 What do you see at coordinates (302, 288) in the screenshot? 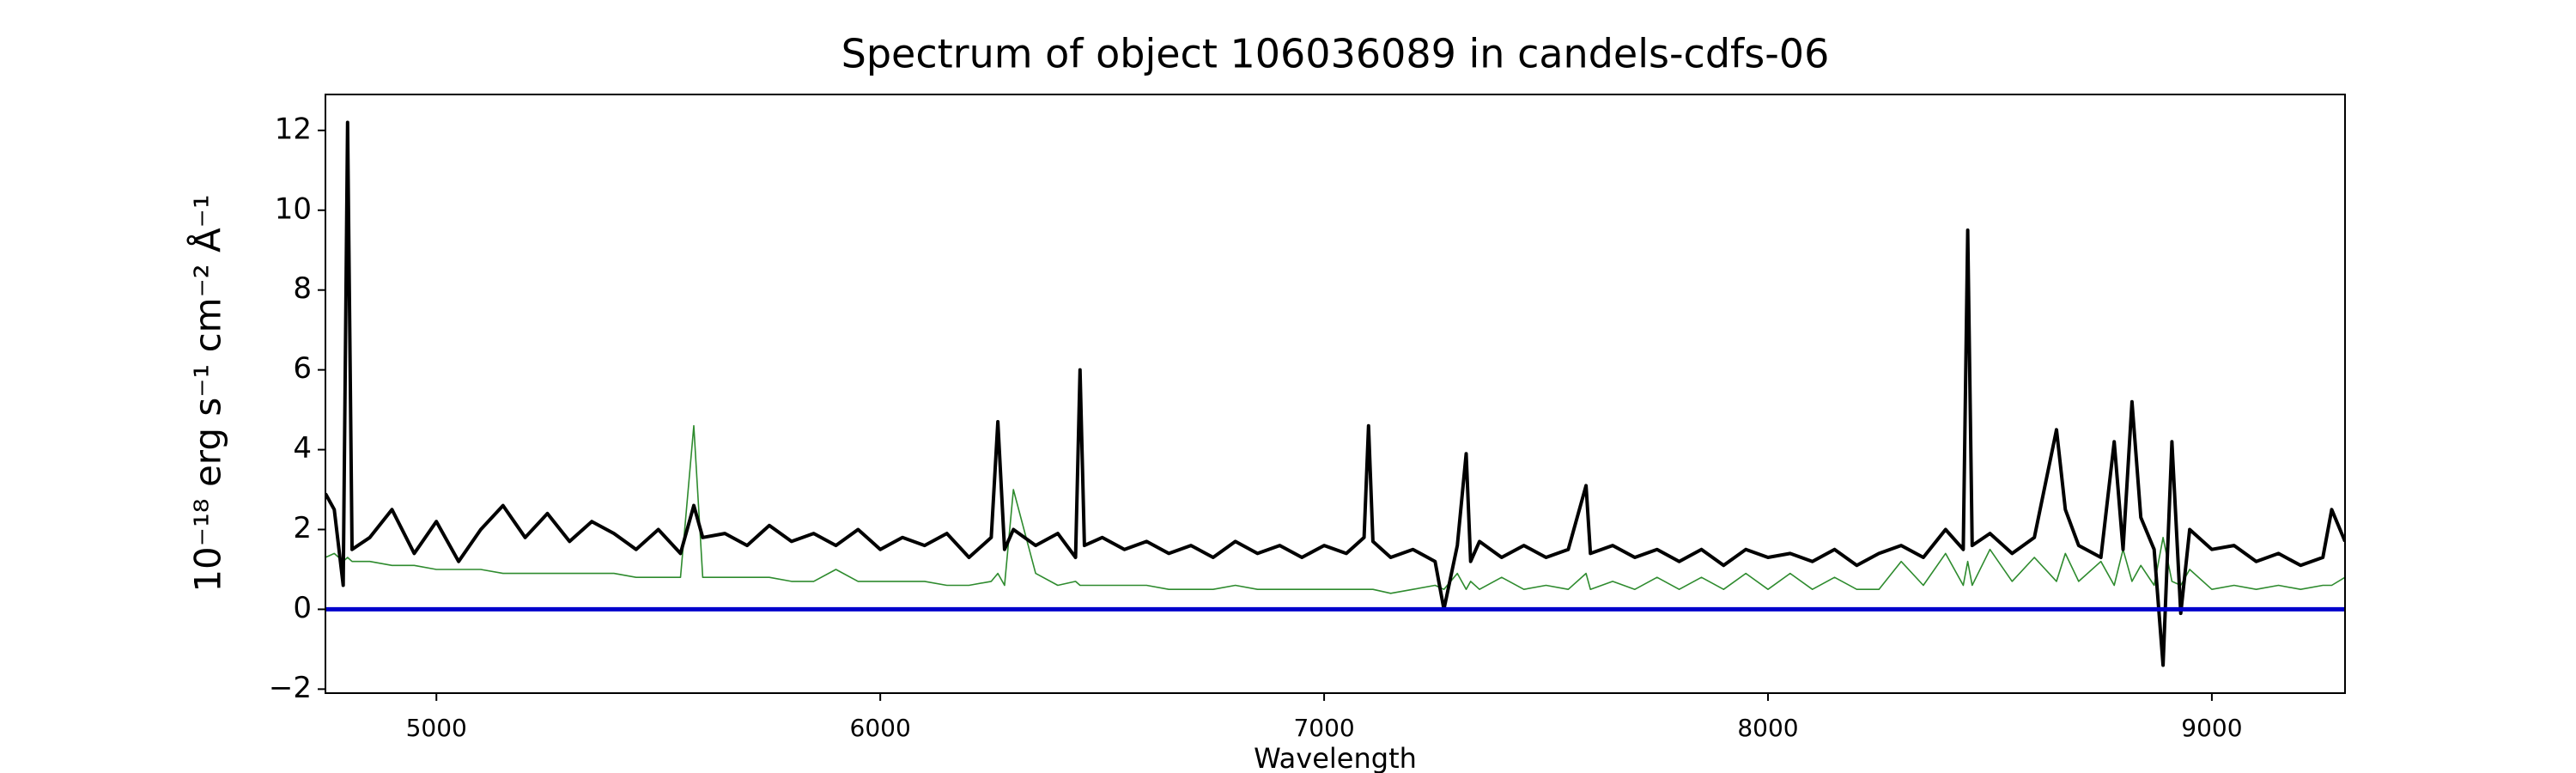
I see `y-tick-label: 8` at bounding box center [302, 288].